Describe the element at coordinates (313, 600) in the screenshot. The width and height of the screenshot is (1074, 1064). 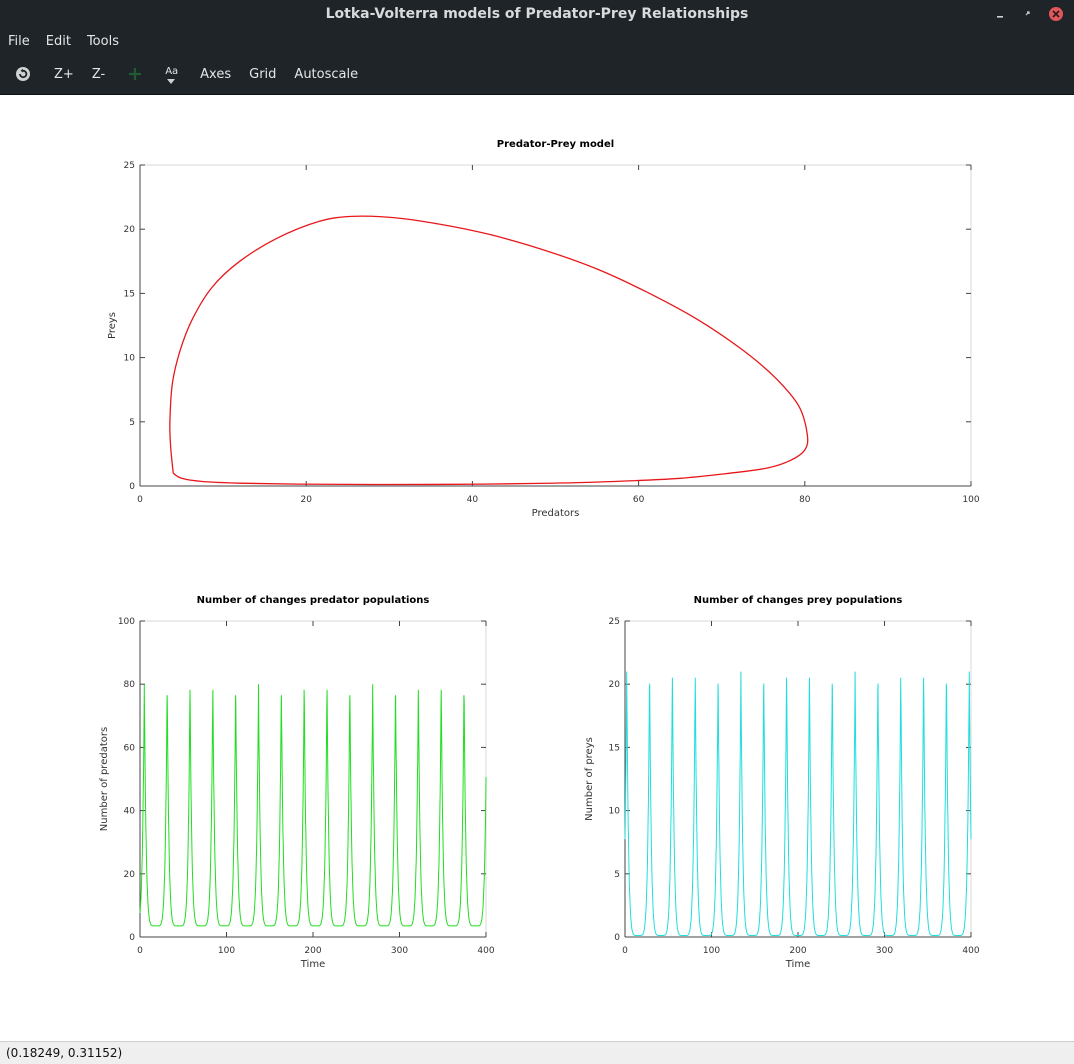
I see `plot-title: Number of changes predator populations` at that location.